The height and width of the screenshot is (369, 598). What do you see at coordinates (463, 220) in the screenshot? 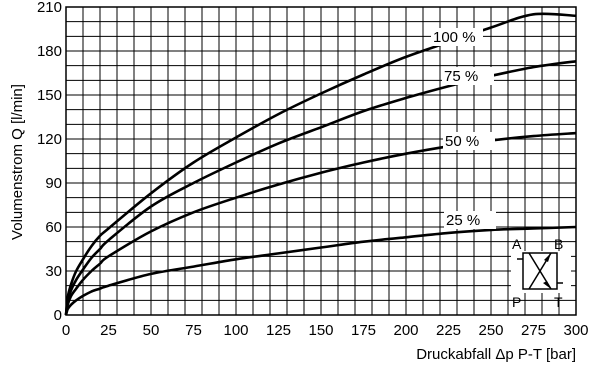
I see `curve-label-4: 25 %` at bounding box center [463, 220].